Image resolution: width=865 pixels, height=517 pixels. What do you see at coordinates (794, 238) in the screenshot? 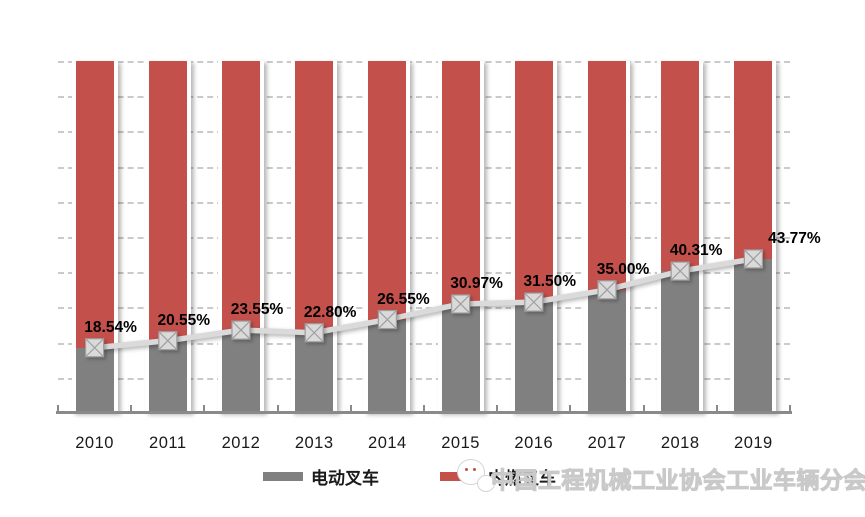
I see `data-label-2019: 43.77%` at bounding box center [794, 238].